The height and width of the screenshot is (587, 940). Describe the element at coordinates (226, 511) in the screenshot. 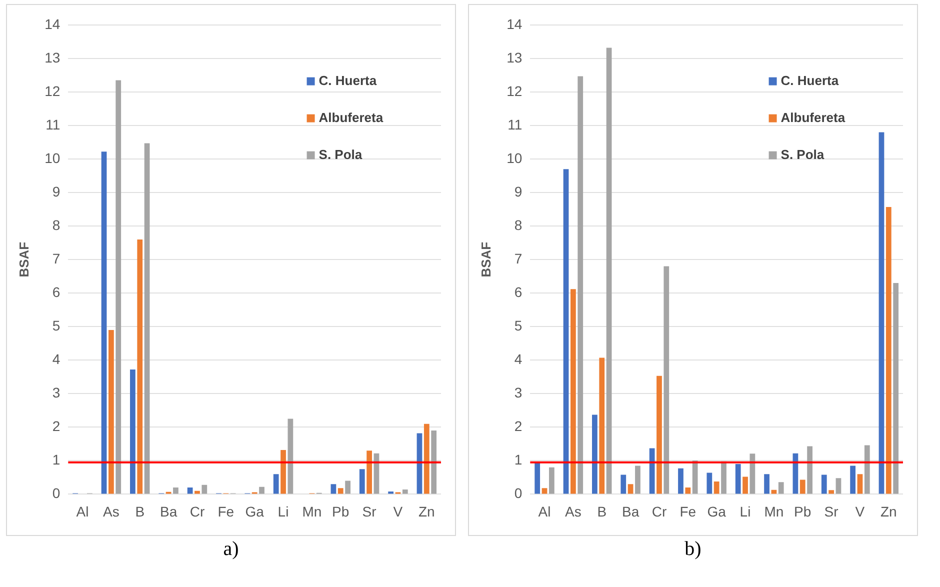

I see `x-tick-label: Fe` at that location.